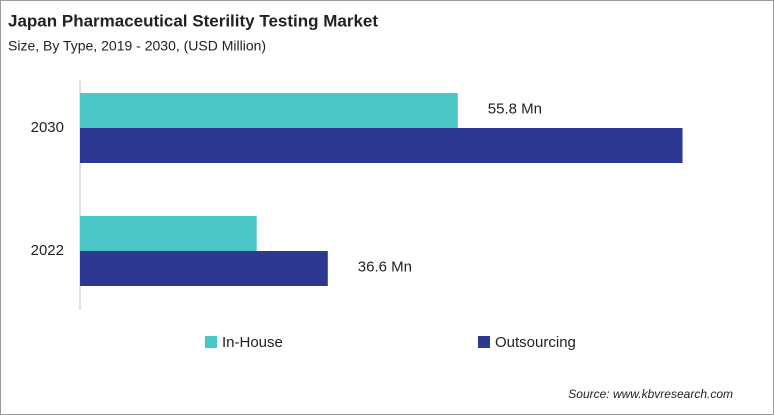 The height and width of the screenshot is (415, 774). What do you see at coordinates (47, 127) in the screenshot?
I see `y-tick-label: 2030` at bounding box center [47, 127].